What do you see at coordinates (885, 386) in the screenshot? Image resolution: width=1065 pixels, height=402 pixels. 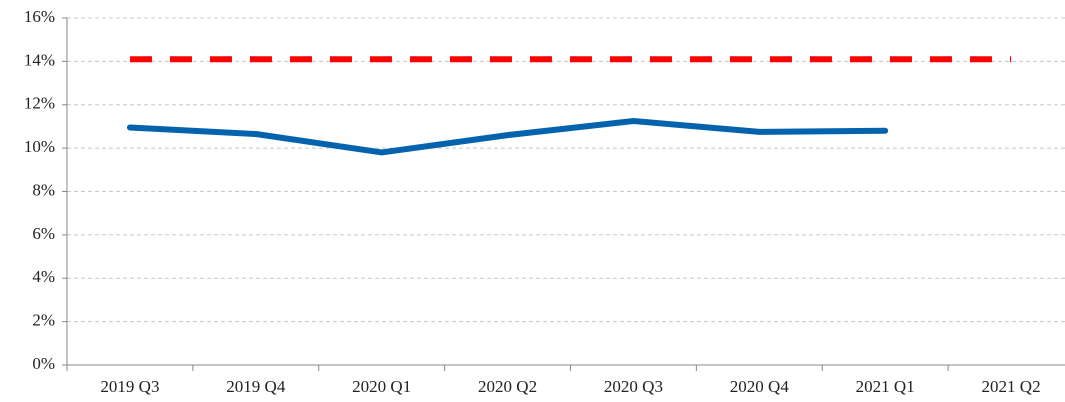 I see `x-tick-label: 2021 Q1` at bounding box center [885, 386].